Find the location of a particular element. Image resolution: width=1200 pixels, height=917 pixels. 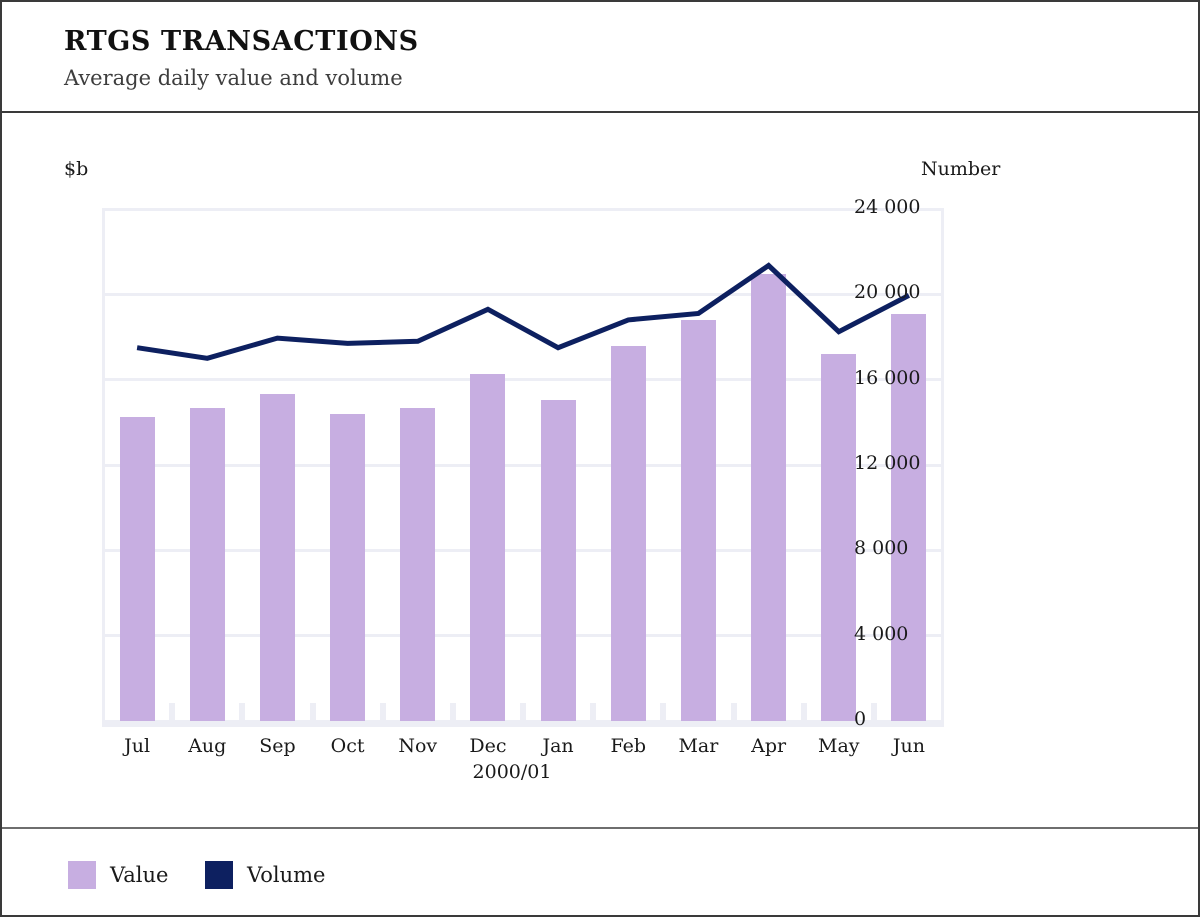

line-series-volume is located at coordinates (523, 311).